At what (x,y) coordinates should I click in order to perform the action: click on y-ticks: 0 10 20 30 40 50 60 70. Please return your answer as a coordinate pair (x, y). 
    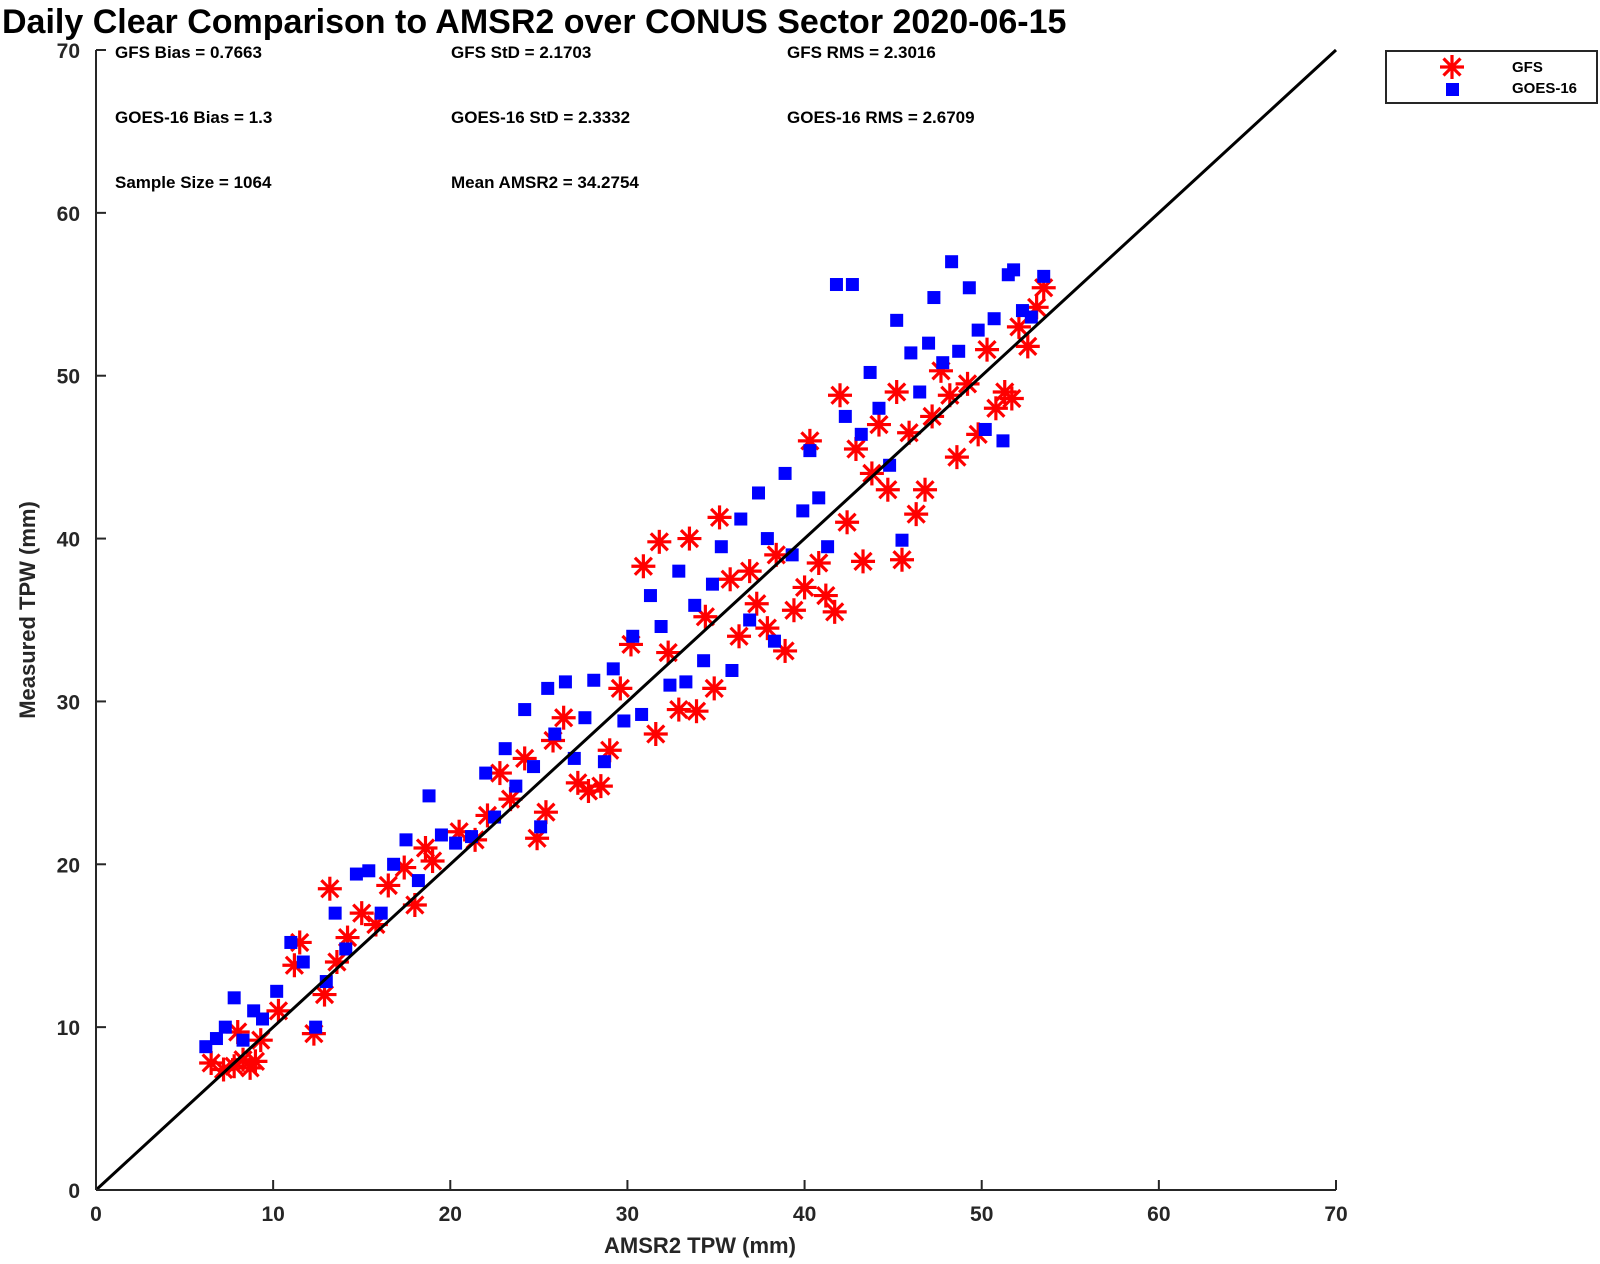
    Looking at the image, I should click on (81, 621).